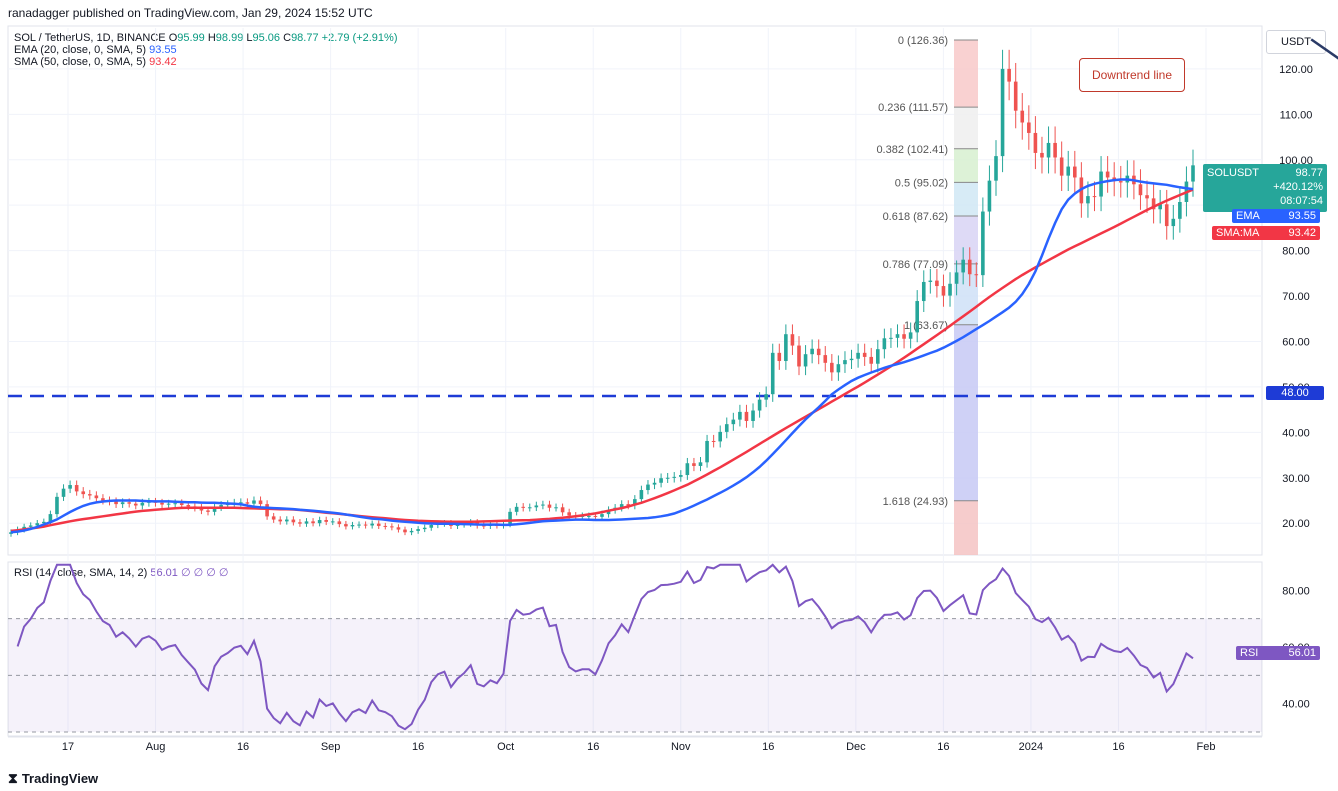 Image resolution: width=1338 pixels, height=791 pixels. Describe the element at coordinates (90, 38) in the screenshot. I see `symbol-title: SOL / TetherUS, 1D, BINANCE` at that location.